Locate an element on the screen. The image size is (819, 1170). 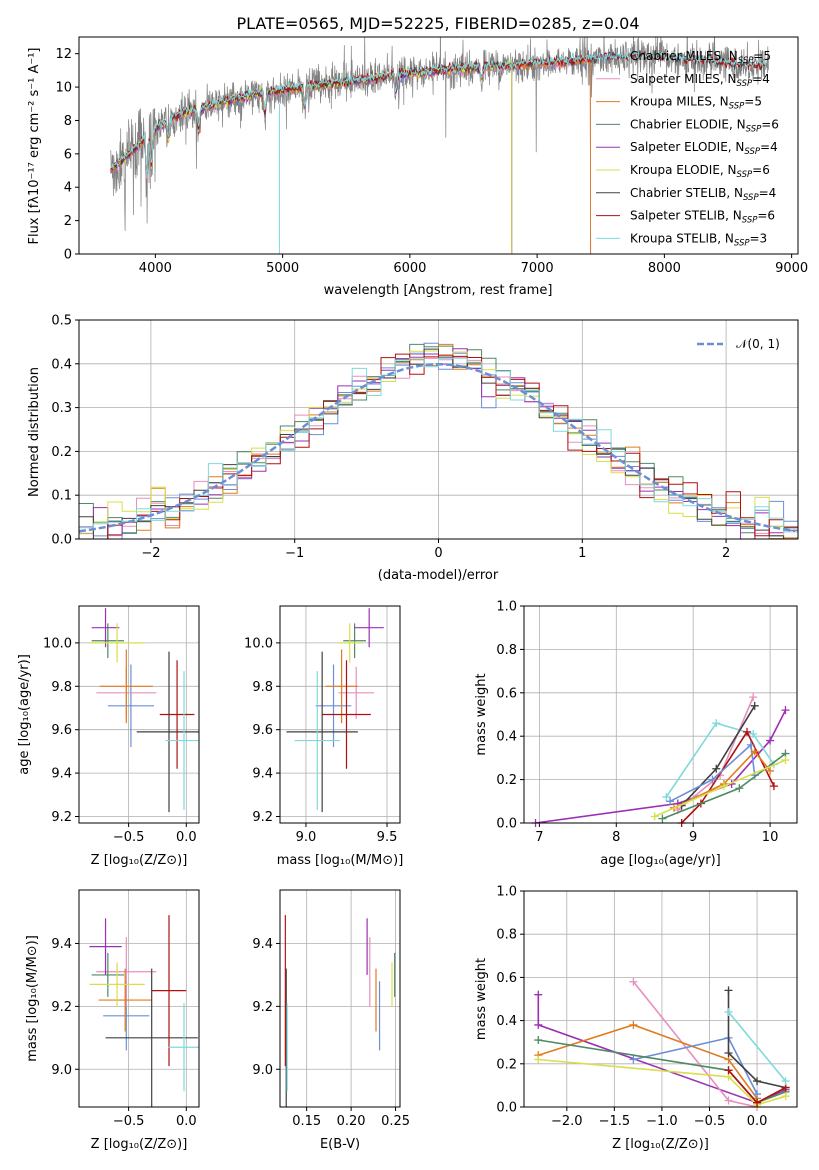
y-tick-label: 8 is located at coordinates (68, 121).